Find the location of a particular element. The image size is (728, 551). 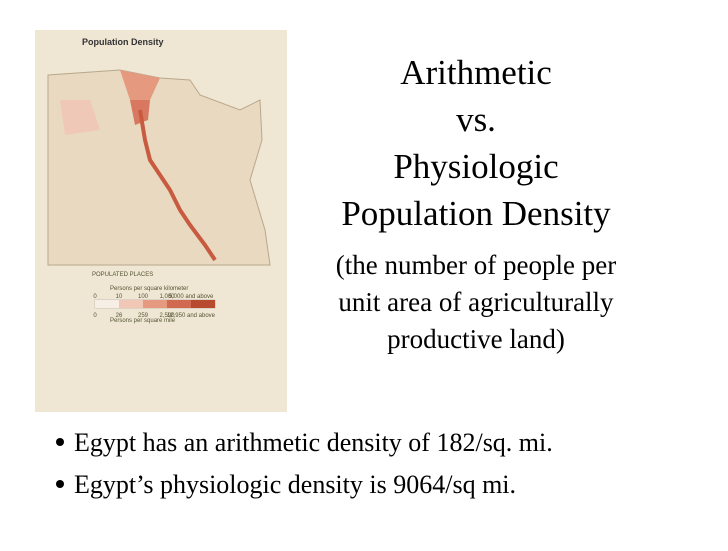

legend-tick: 10 is located at coordinates (119, 297).